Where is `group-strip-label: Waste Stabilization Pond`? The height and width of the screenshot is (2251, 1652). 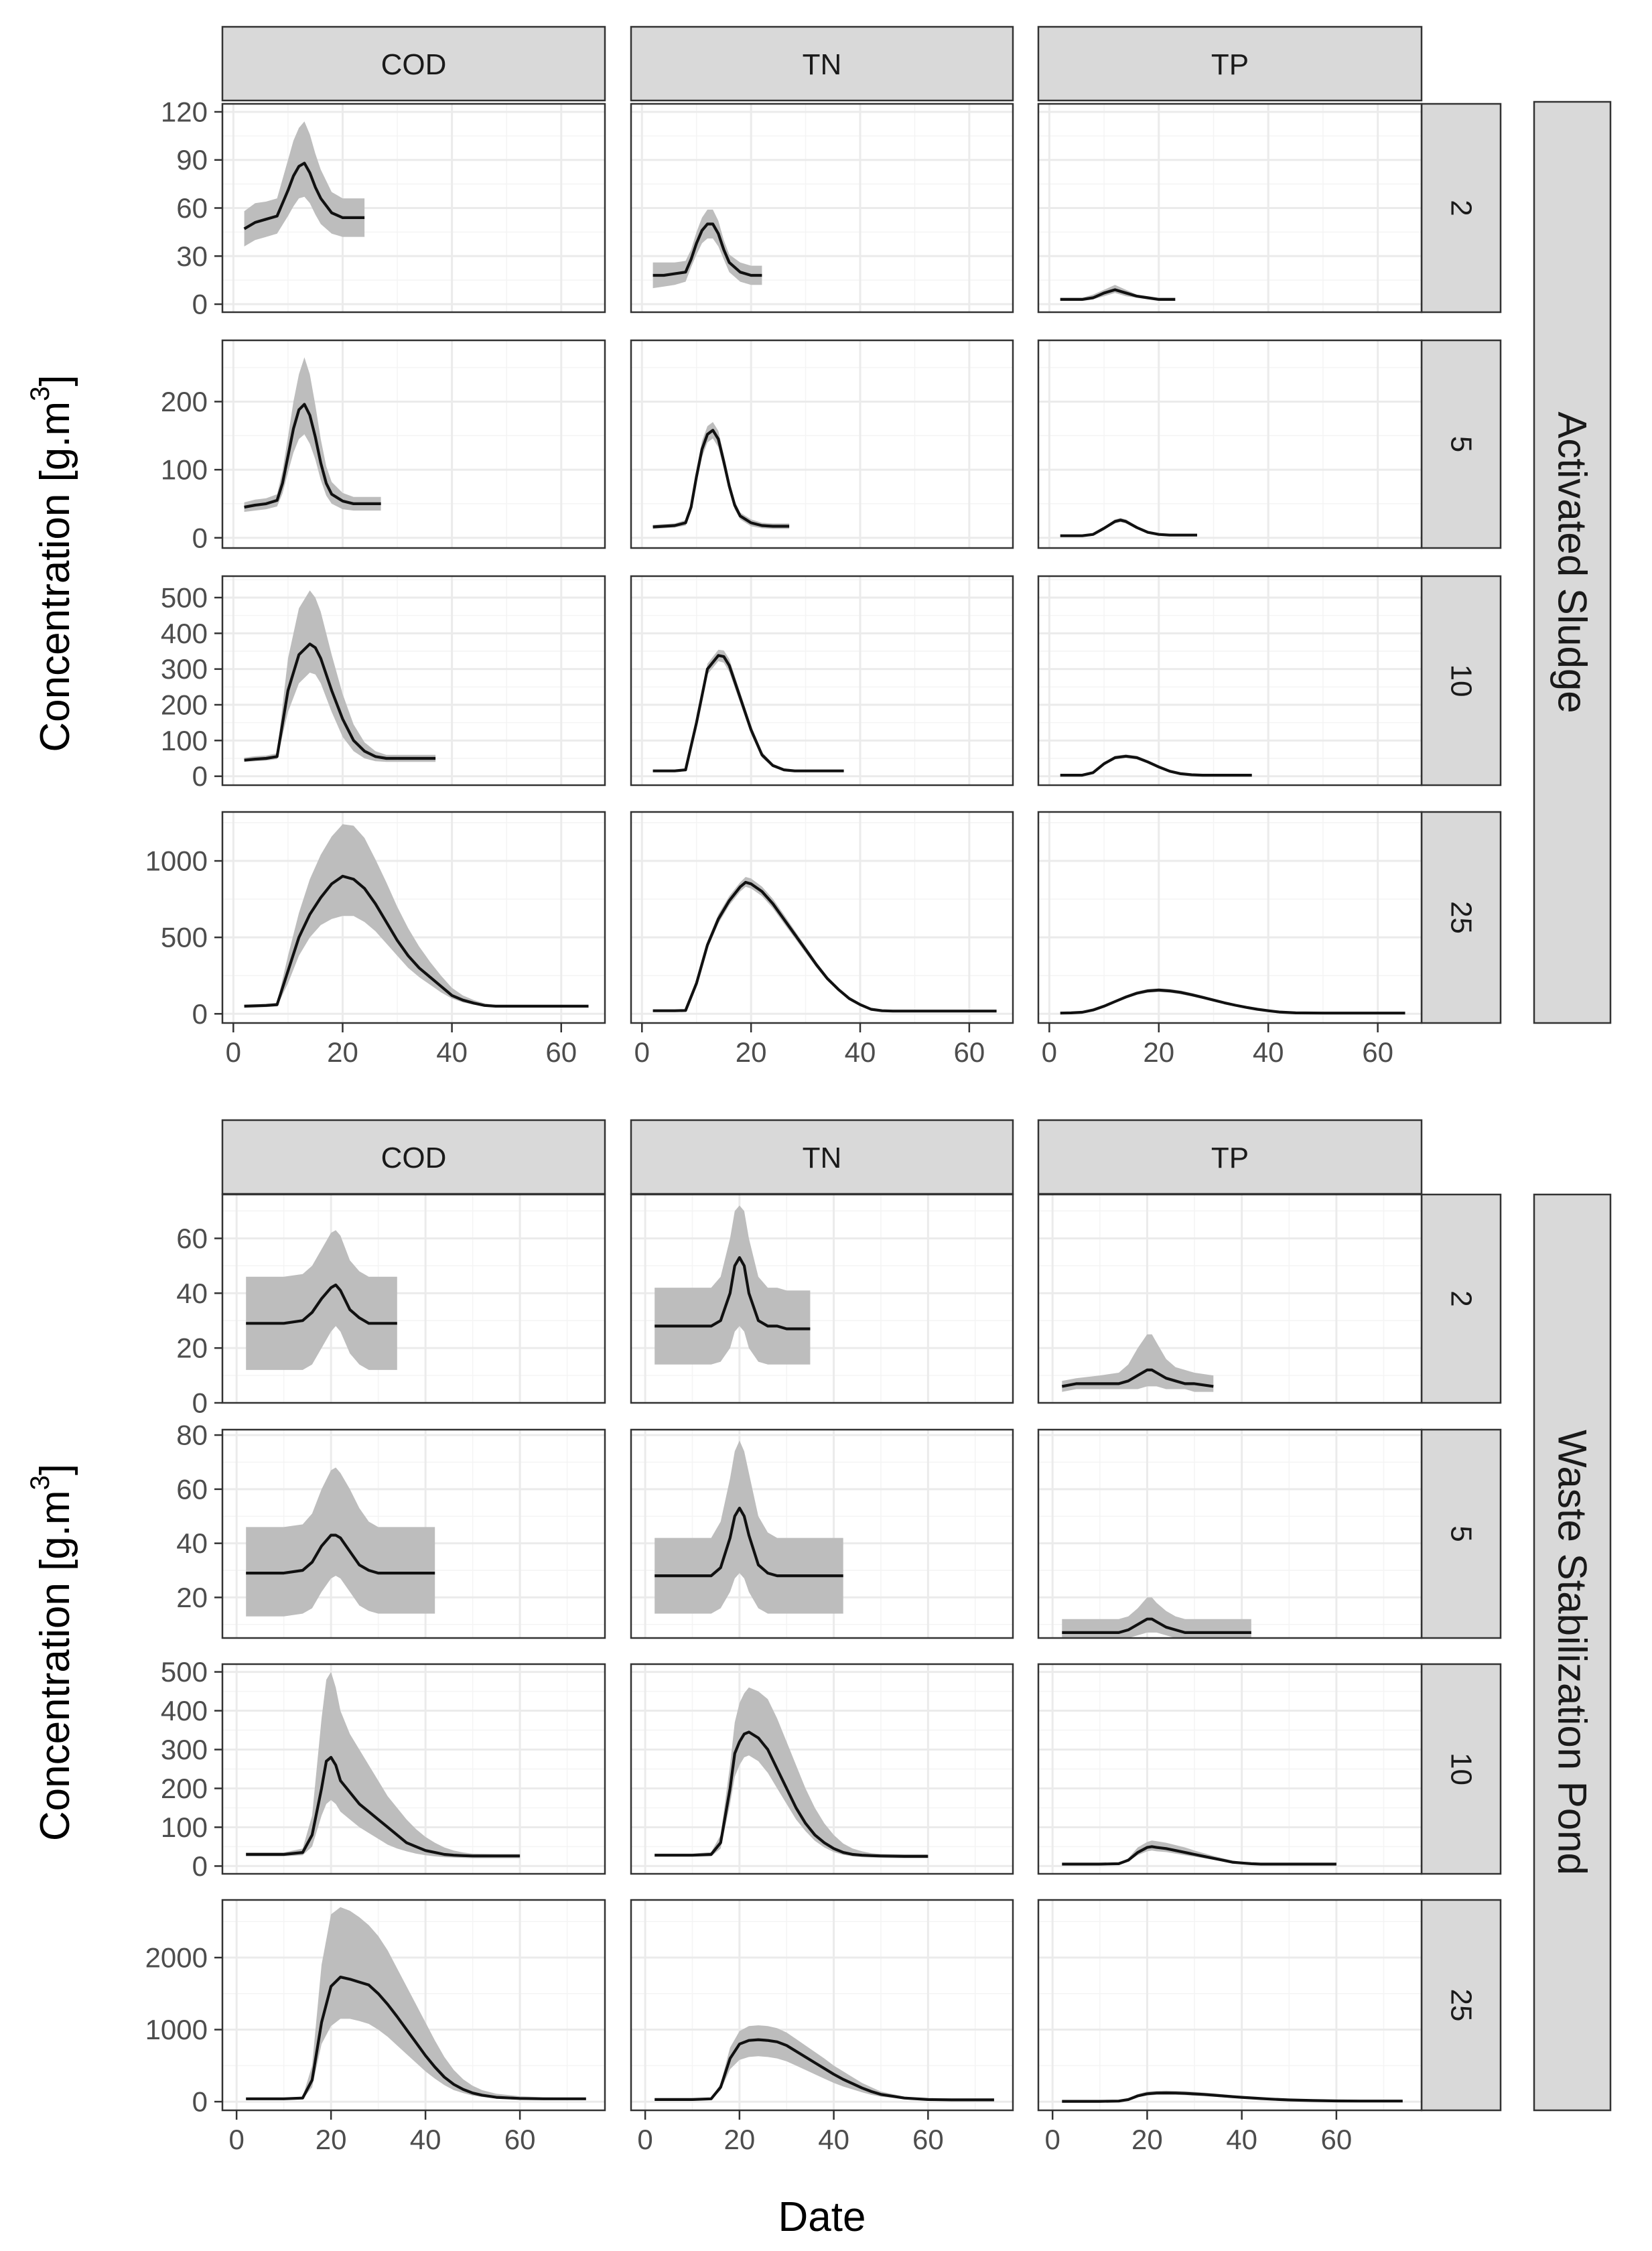
group-strip-label: Waste Stabilization Pond is located at coordinates (1572, 1652).